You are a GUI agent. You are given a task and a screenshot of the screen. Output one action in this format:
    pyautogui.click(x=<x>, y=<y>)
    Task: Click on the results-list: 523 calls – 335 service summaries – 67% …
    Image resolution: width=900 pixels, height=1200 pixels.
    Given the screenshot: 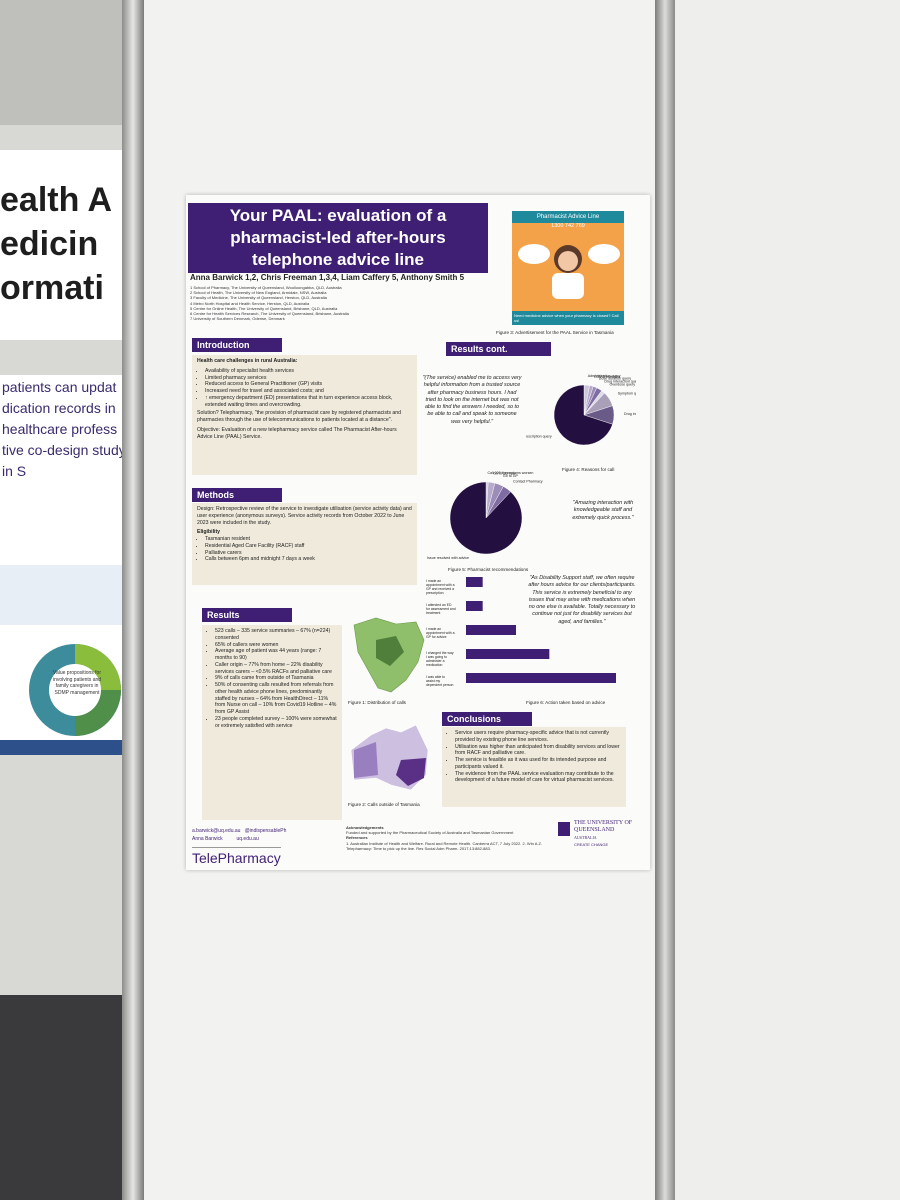 What is the action you would take?
    pyautogui.click(x=272, y=678)
    